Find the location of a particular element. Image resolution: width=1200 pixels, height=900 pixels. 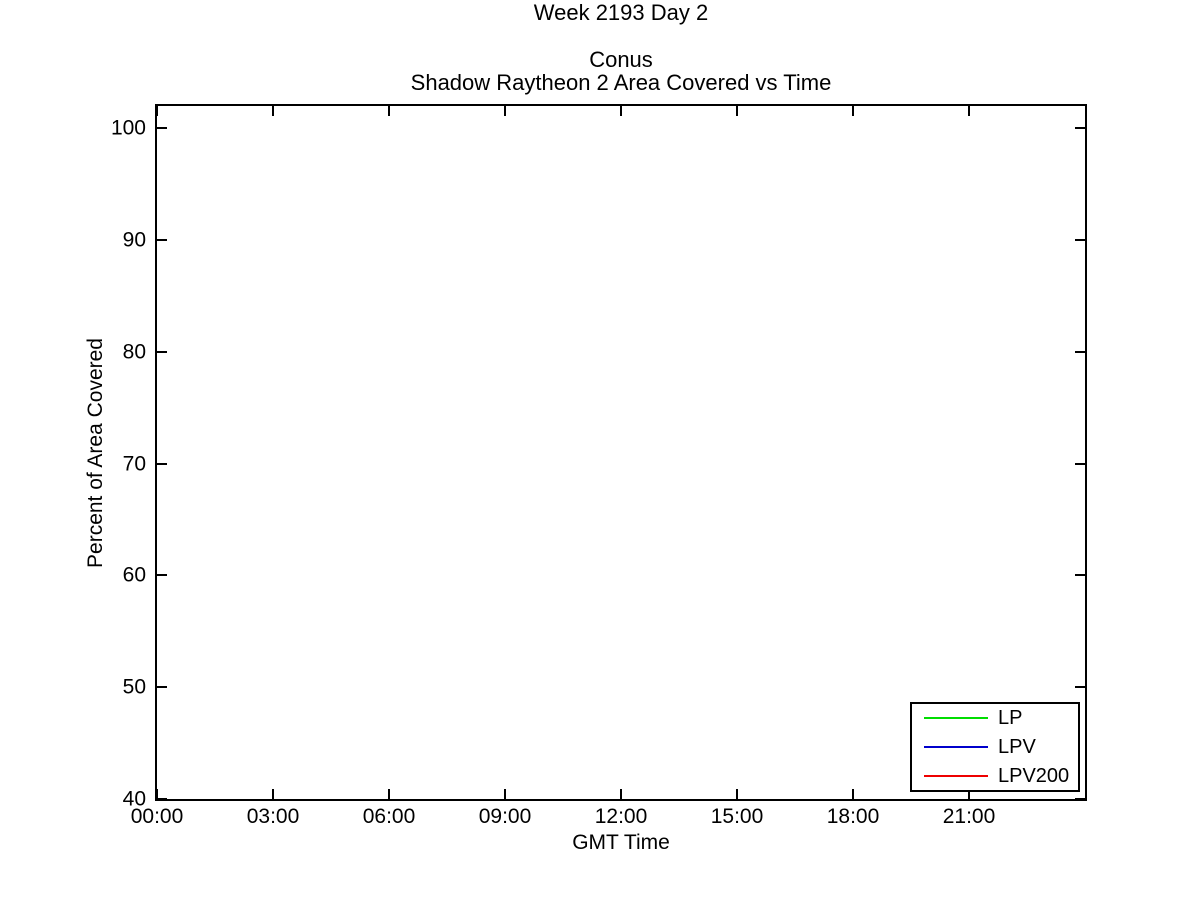

legend-entry-label: LP is located at coordinates (1010, 718).